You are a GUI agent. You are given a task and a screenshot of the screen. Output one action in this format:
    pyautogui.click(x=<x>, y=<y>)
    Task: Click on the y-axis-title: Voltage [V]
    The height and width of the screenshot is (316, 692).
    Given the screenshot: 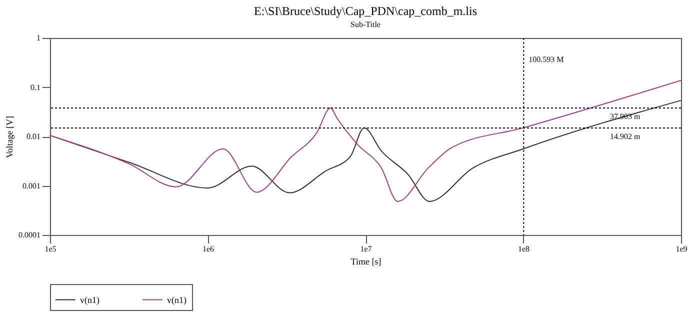 What is the action you would take?
    pyautogui.click(x=9, y=137)
    